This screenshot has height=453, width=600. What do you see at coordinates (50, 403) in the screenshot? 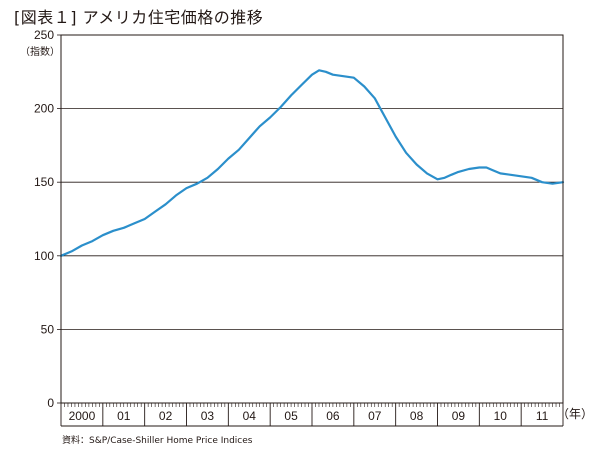
I see `y-tick-label-0: 0` at bounding box center [50, 403].